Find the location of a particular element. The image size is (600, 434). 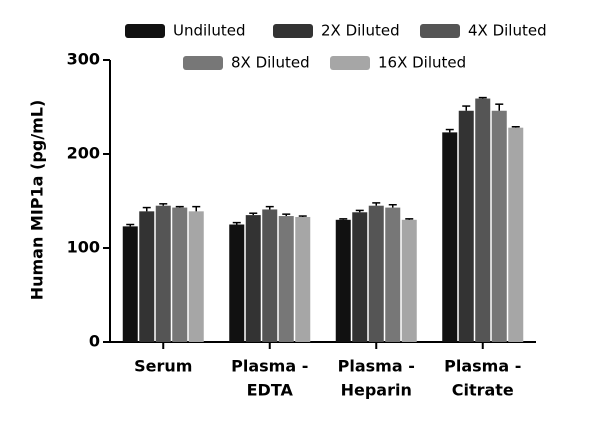

y-axis-label: Human MIP1a (pg/mL) is located at coordinates (37, 200).